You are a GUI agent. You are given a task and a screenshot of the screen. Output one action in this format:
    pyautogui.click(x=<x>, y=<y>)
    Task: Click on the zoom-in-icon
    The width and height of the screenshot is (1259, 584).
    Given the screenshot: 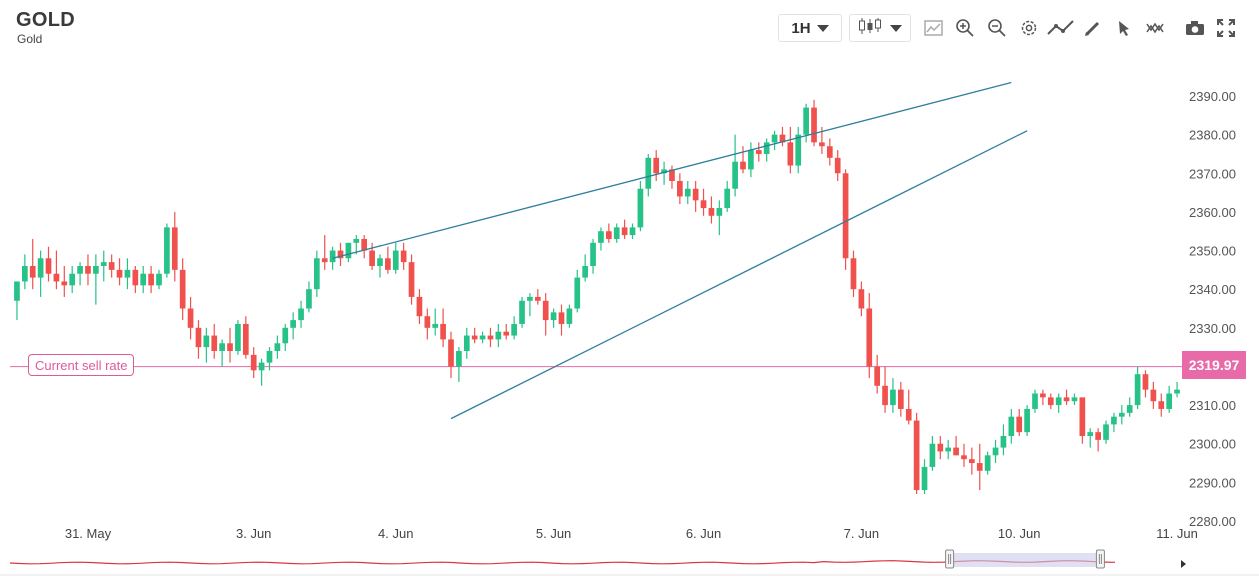 What is the action you would take?
    pyautogui.click(x=965, y=28)
    